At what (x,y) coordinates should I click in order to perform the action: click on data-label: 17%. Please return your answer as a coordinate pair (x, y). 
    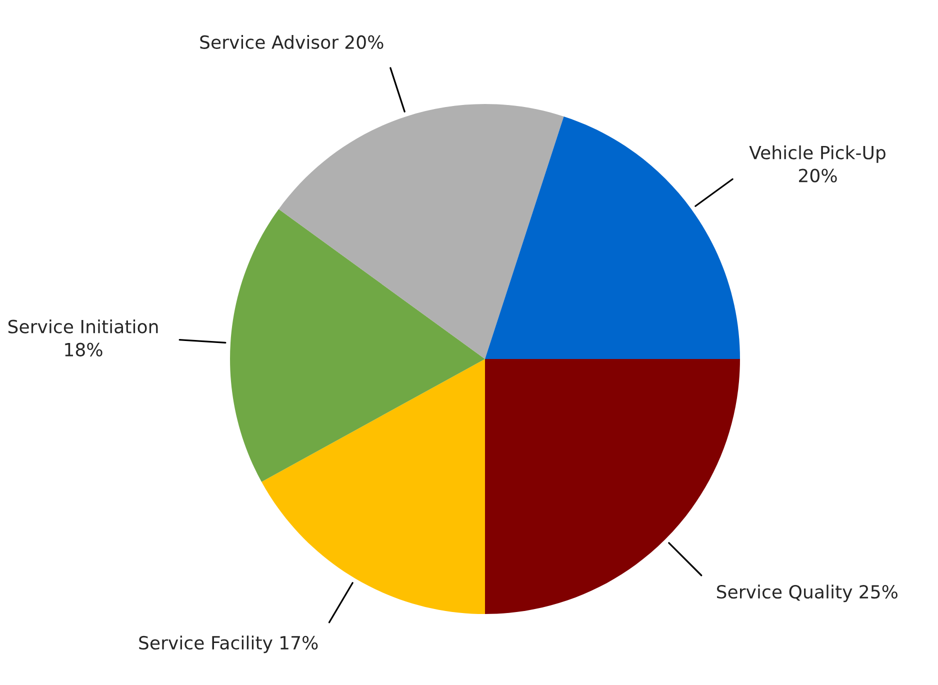
    Looking at the image, I should click on (299, 643).